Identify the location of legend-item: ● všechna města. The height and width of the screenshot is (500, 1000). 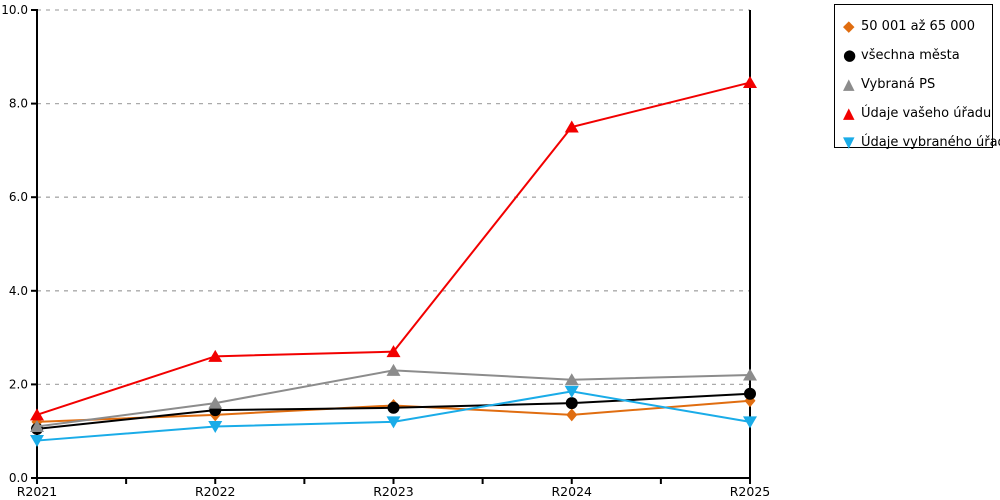
(914, 55).